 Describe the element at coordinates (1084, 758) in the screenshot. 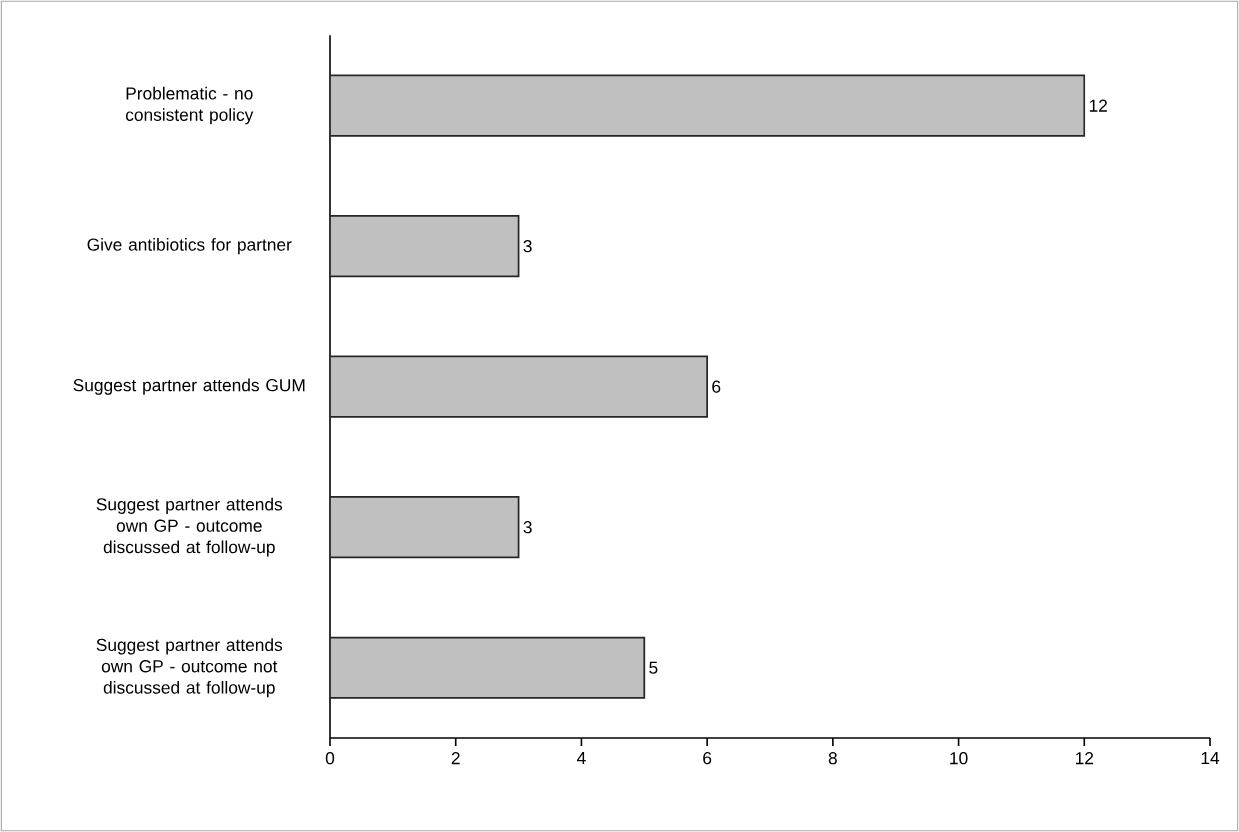

I see `x-tick-label: 12` at that location.